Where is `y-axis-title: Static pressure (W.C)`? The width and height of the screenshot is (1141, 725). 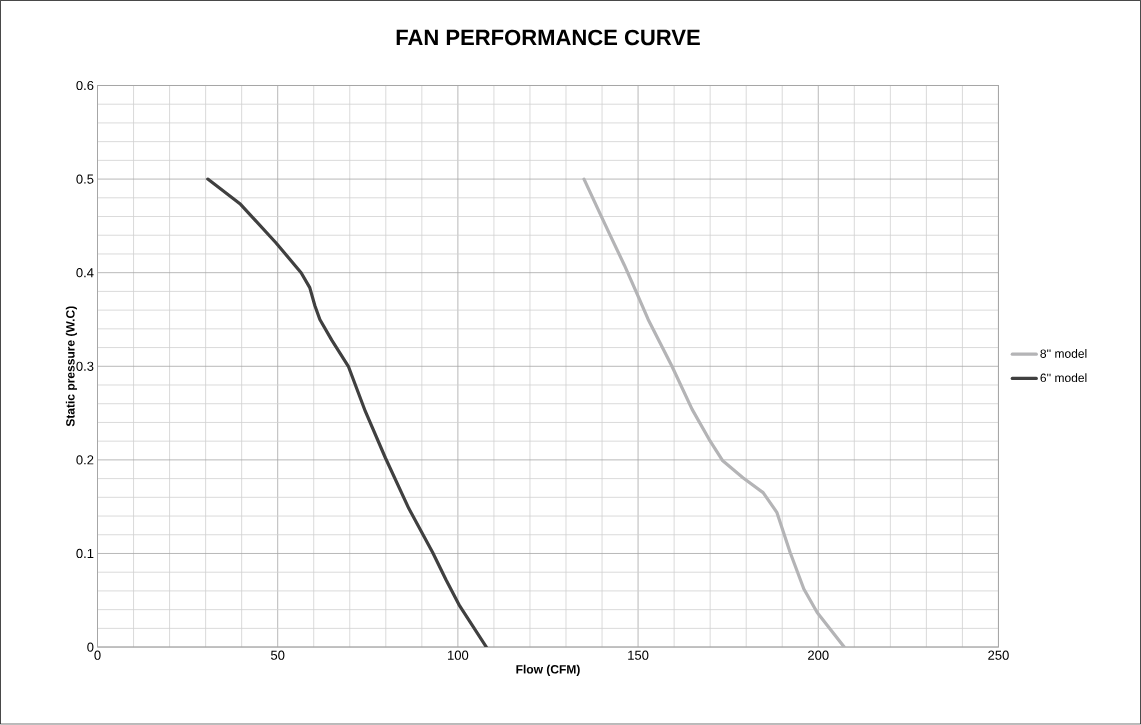 y-axis-title: Static pressure (W.C) is located at coordinates (71, 366).